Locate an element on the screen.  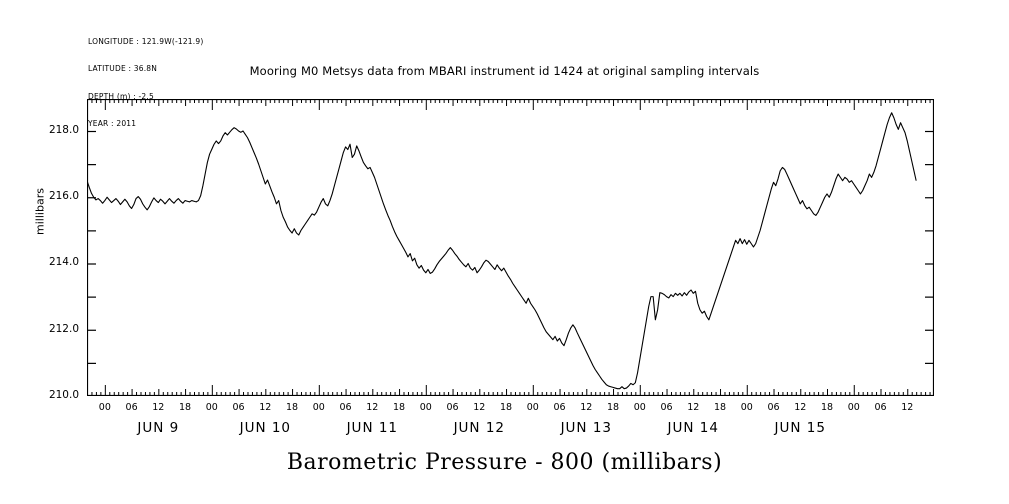
y-tick-label: 216.0 is located at coordinates (63, 196).